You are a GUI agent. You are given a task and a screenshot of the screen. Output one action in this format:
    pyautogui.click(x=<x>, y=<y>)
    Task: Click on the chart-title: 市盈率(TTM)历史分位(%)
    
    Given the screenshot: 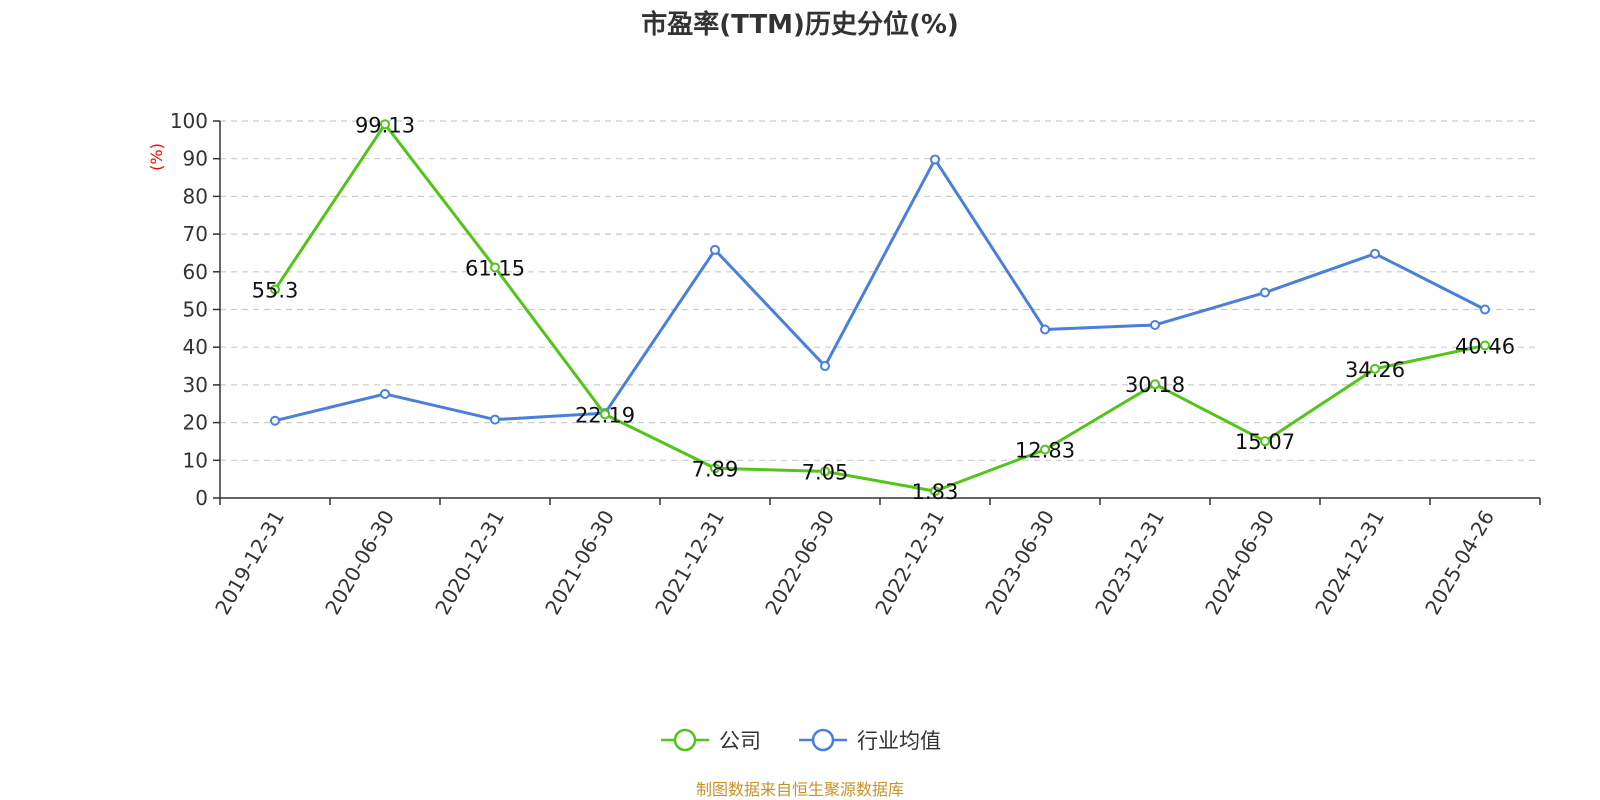 What is the action you would take?
    pyautogui.click(x=800, y=24)
    